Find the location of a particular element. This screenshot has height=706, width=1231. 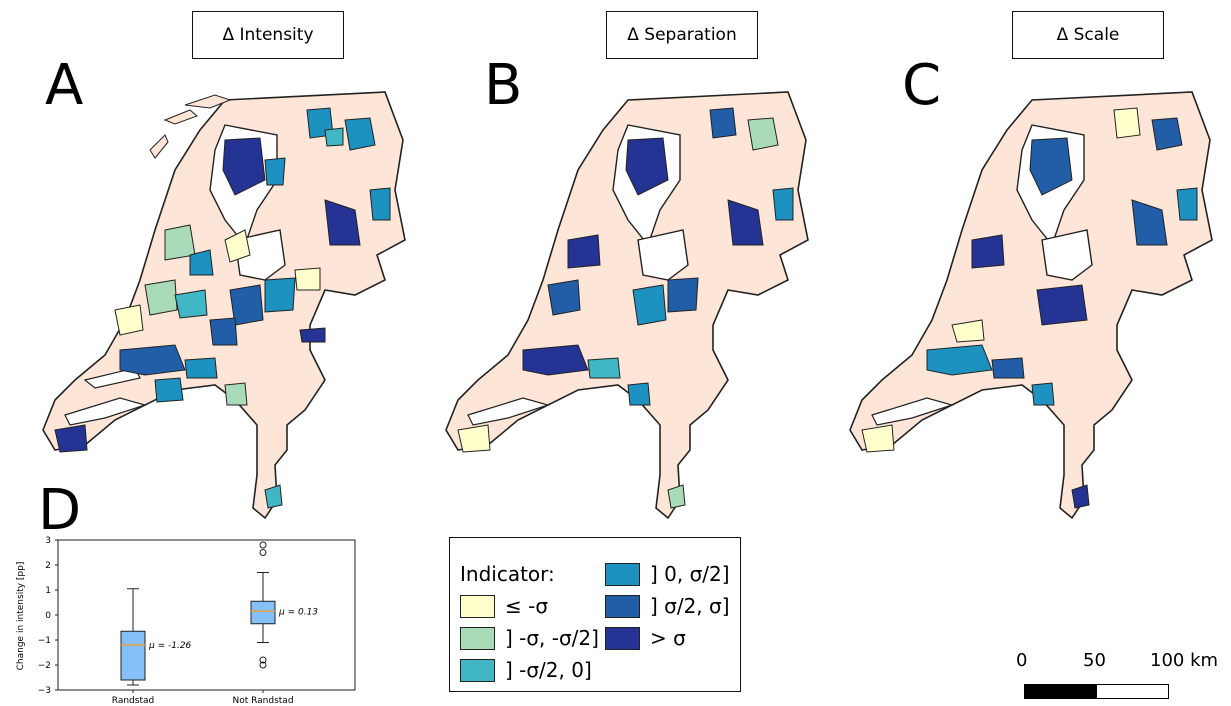

scale-label-50: 50 is located at coordinates (1094, 660).